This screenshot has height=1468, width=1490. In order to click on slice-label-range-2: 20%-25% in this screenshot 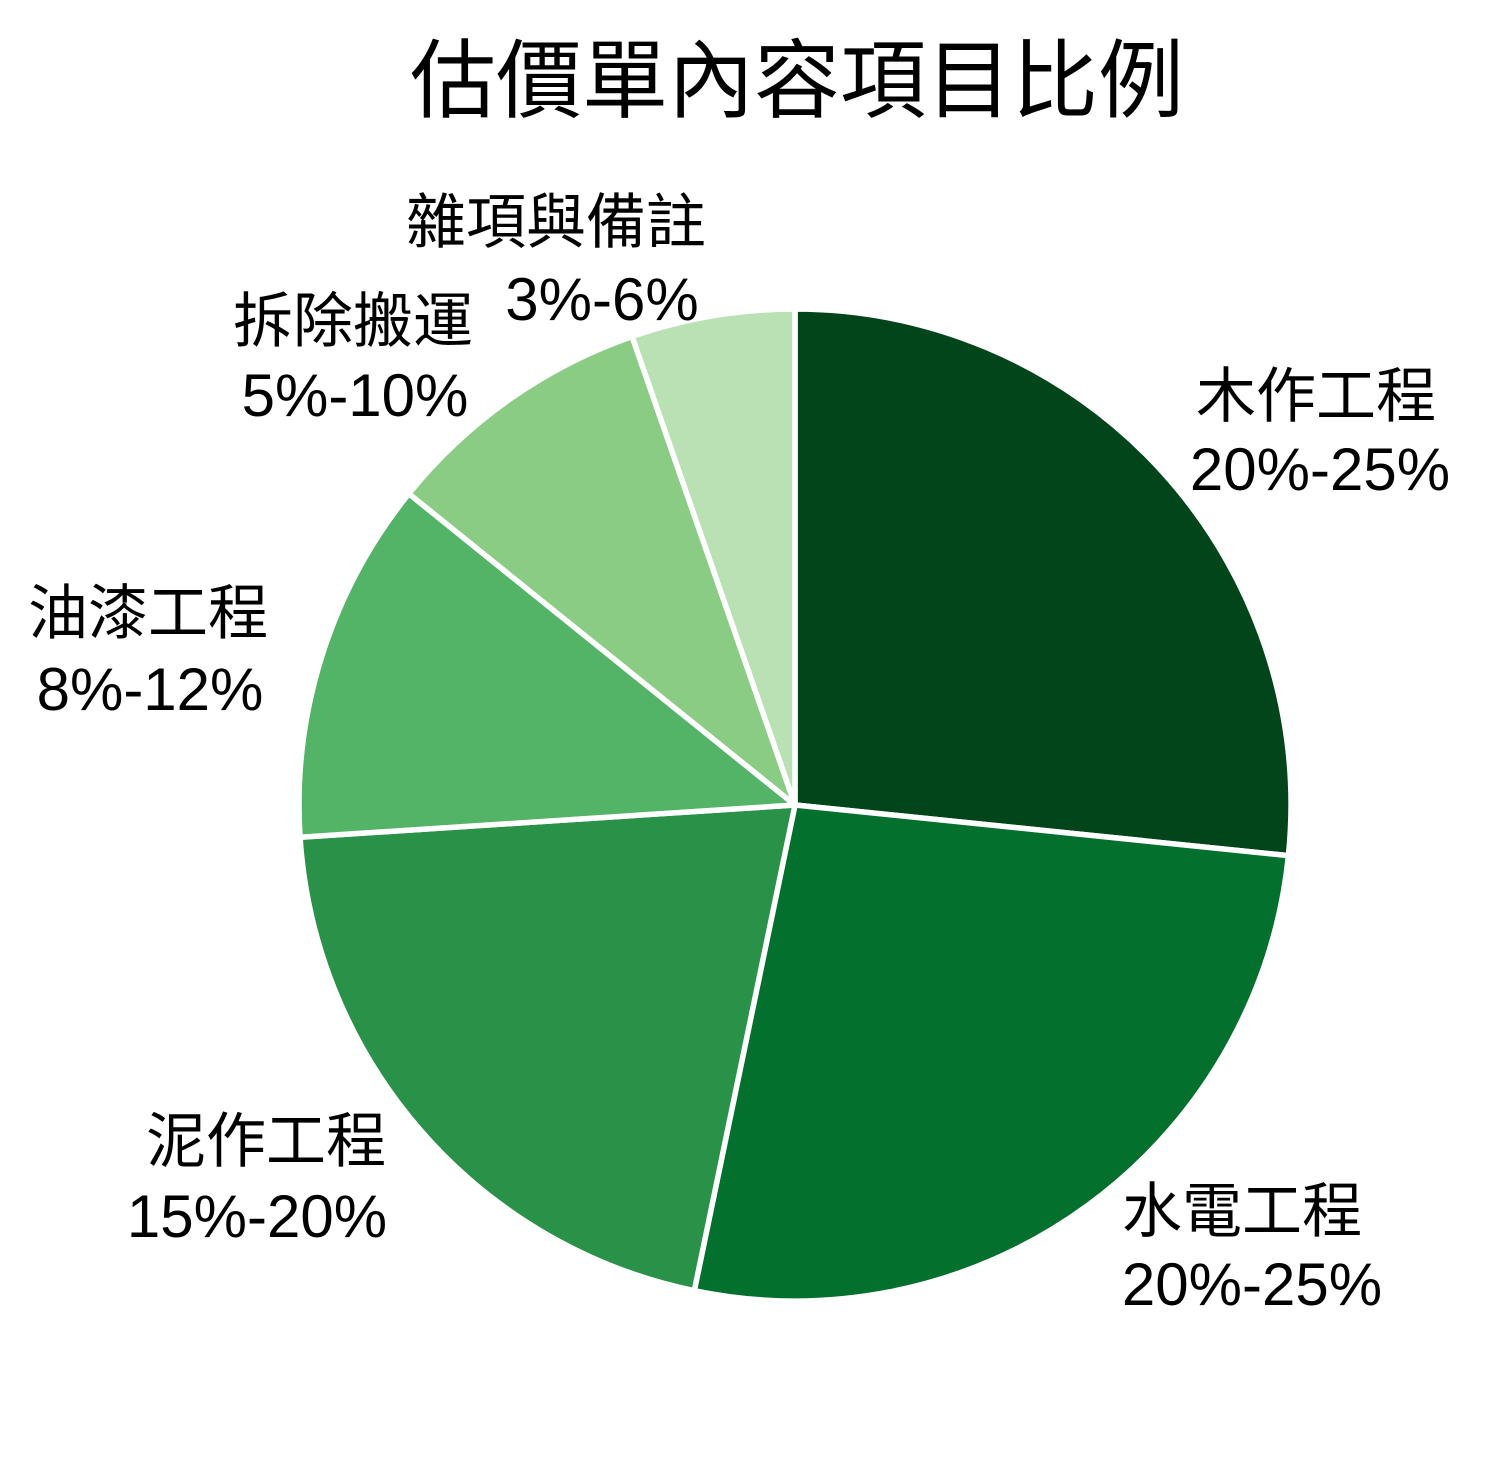, I will do `click(1252, 1284)`.